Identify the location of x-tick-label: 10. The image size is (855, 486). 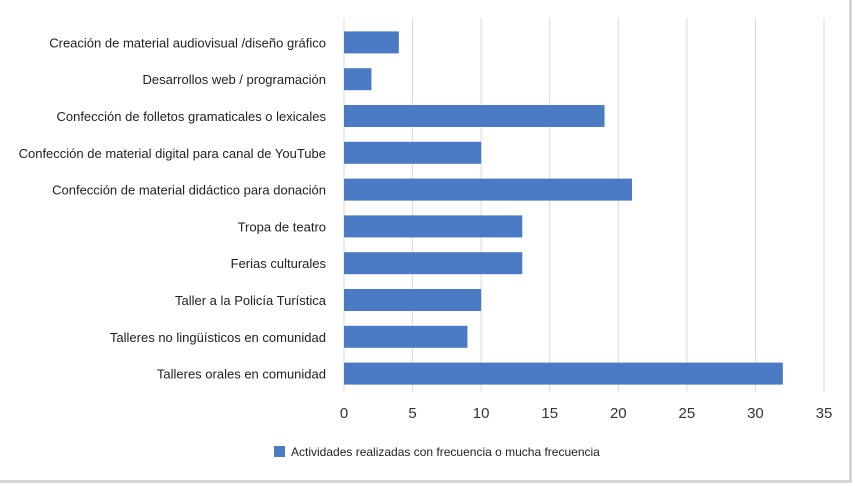
(481, 413).